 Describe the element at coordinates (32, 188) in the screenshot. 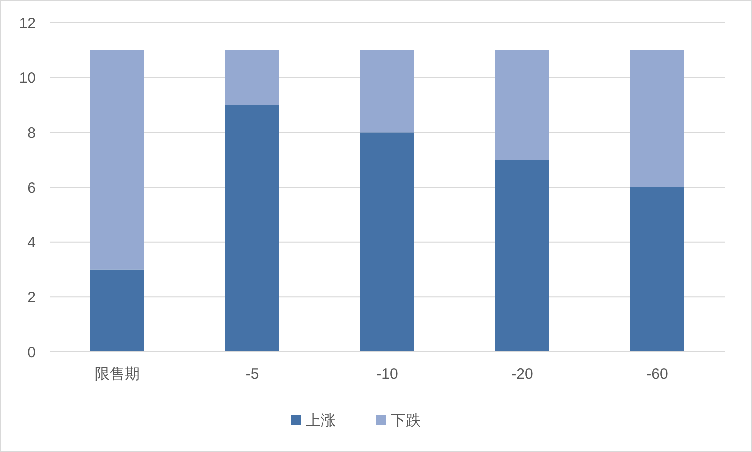

I see `y-tick-label: 6` at that location.